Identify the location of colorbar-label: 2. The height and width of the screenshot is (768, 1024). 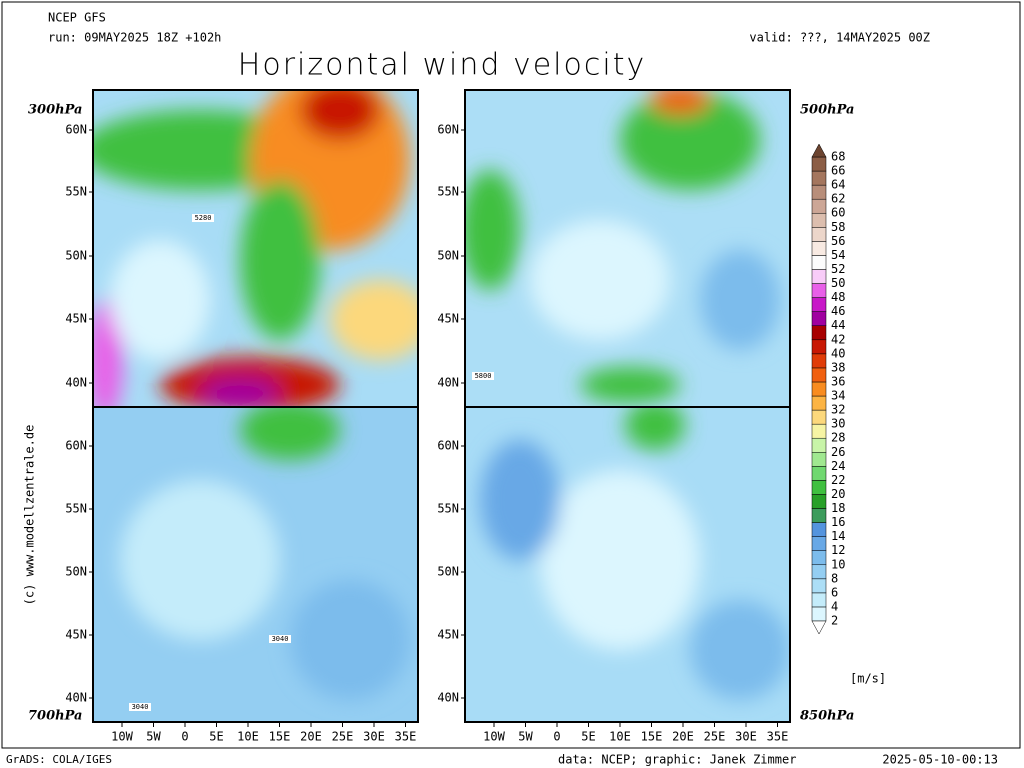
(834, 621).